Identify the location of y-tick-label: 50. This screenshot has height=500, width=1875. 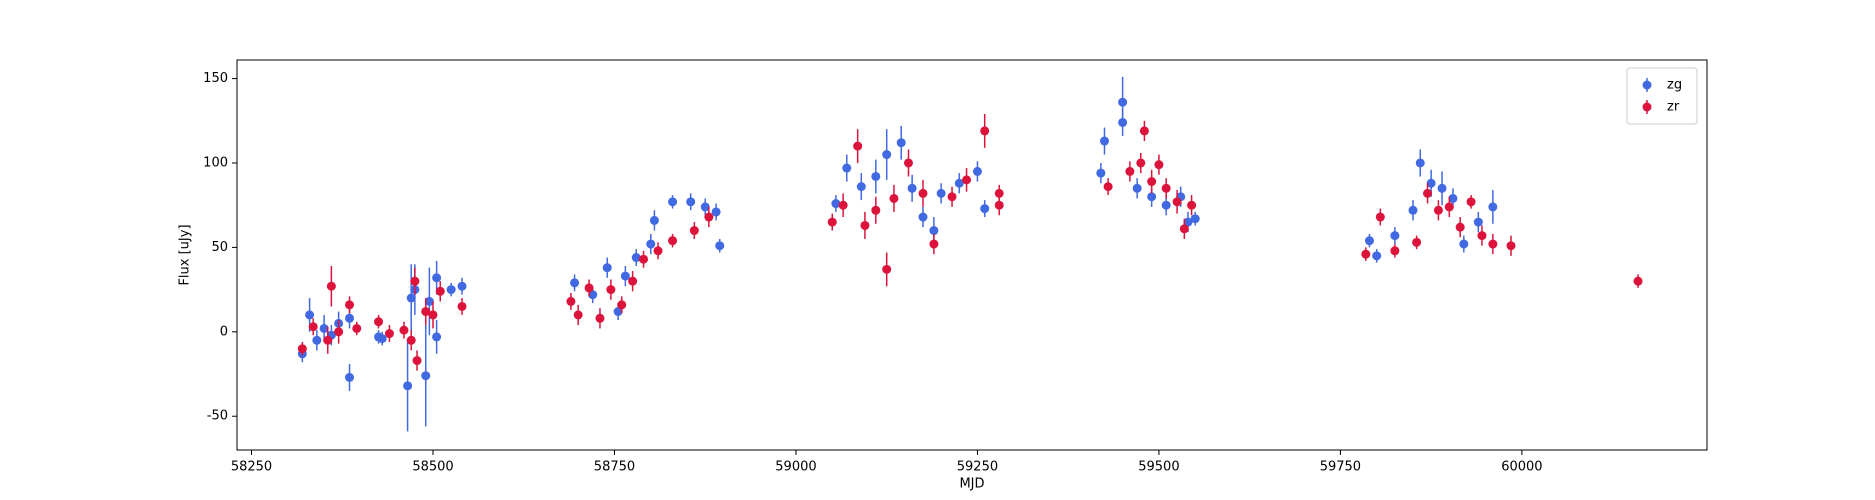
(219, 247).